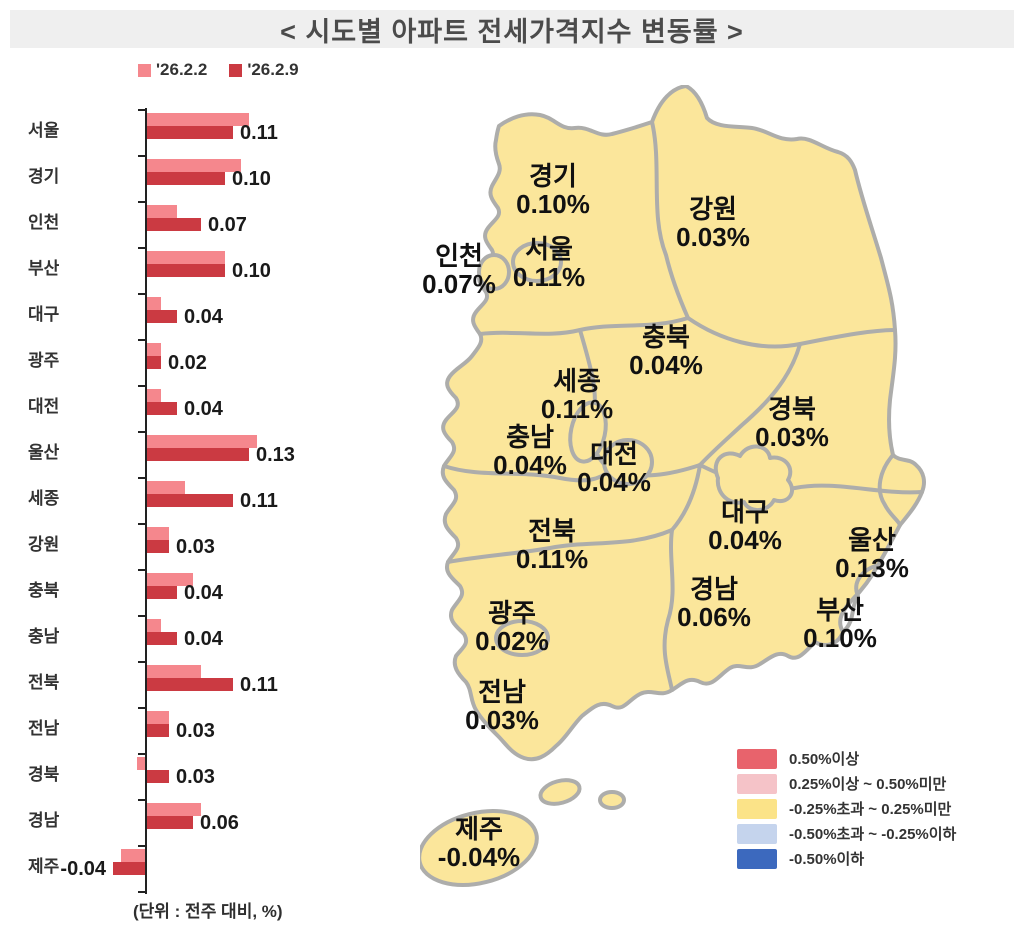 This screenshot has height=927, width=1024. What do you see at coordinates (753, 478) in the screenshot?
I see `map-region-daegu` at bounding box center [753, 478].